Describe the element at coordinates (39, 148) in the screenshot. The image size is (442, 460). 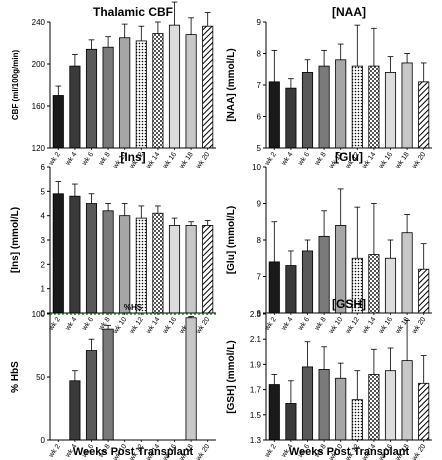
I see `y-tick-label: 120` at that location.